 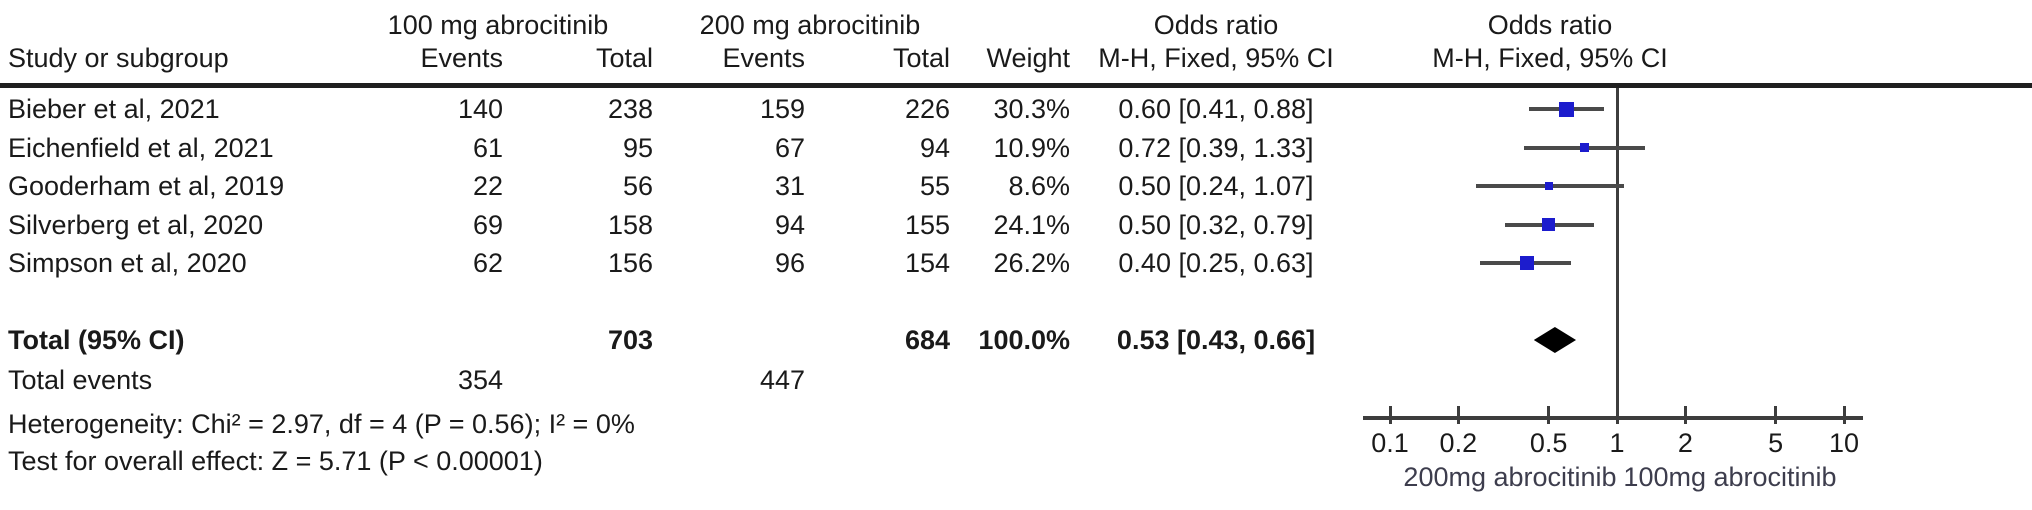 I want to click on weight-column-header: Weight, so click(x=1028, y=58).